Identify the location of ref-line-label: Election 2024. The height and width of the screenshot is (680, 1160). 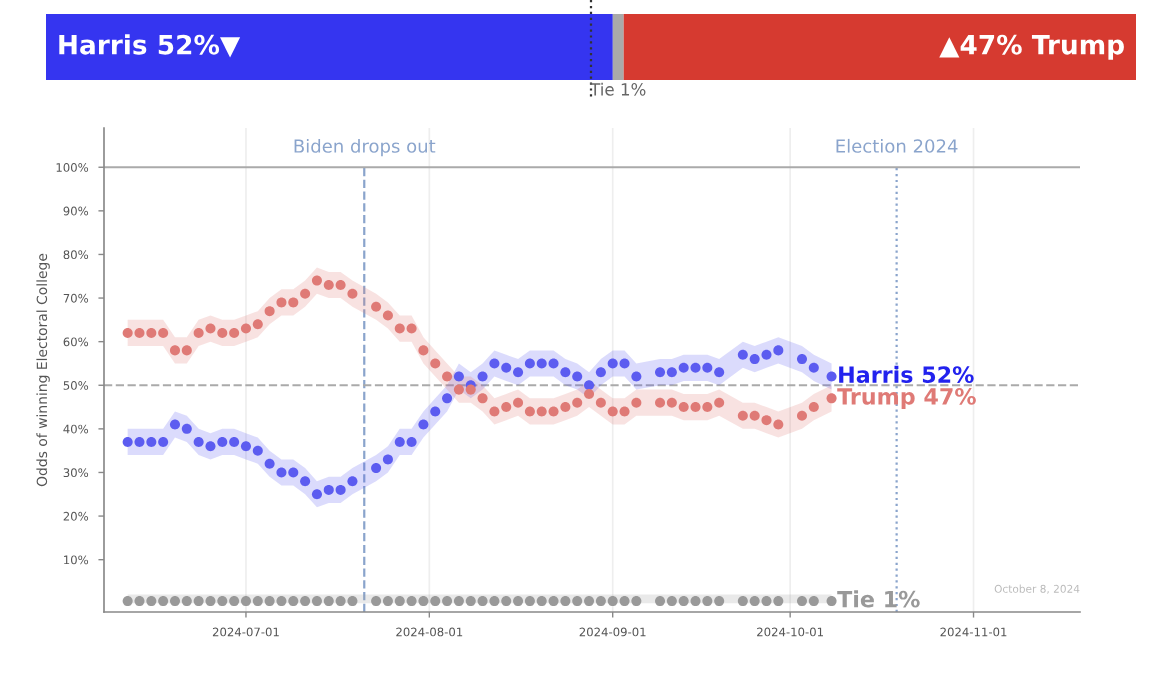
(897, 145).